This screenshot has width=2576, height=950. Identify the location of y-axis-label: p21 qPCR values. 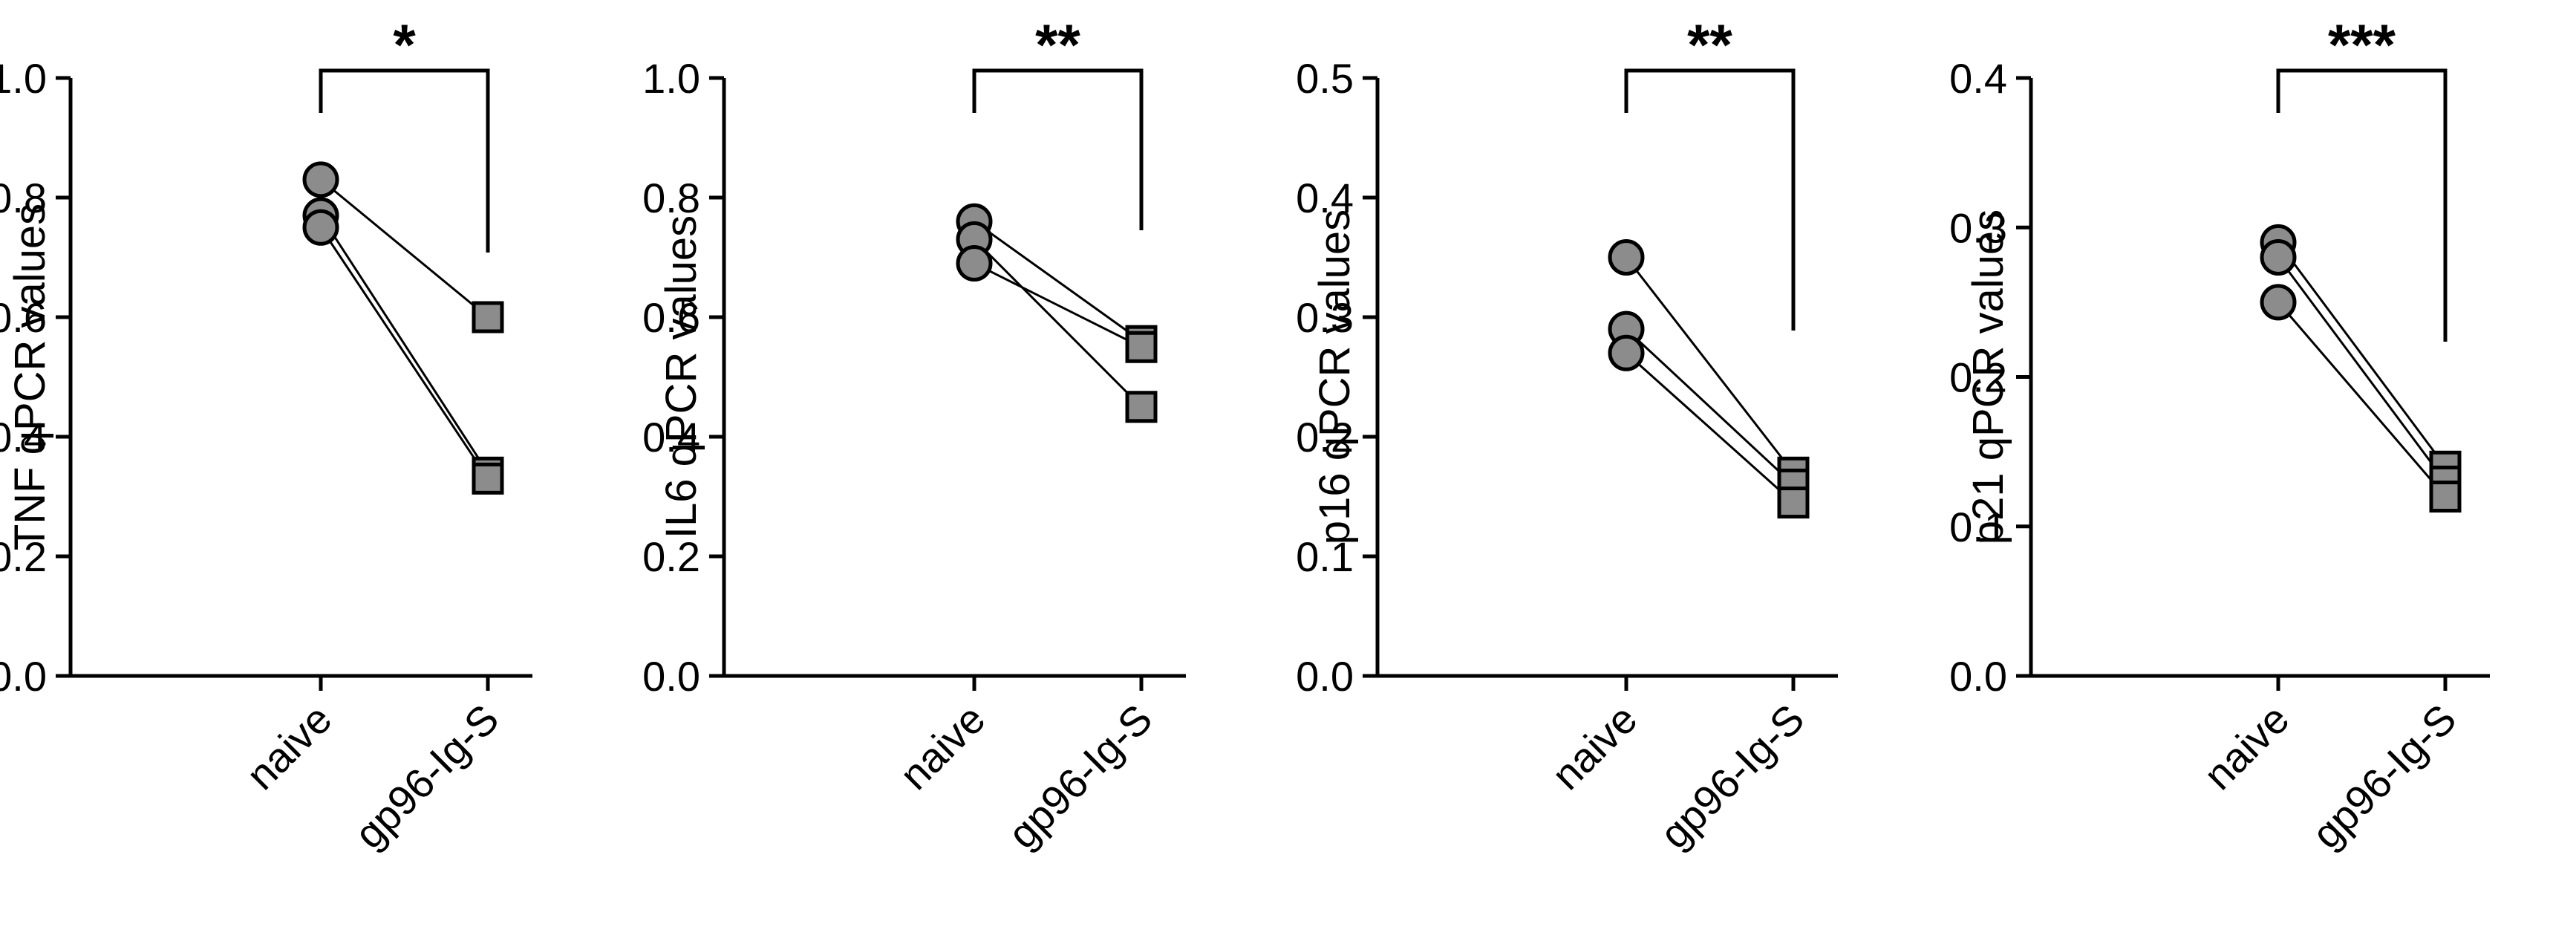
(1988, 376).